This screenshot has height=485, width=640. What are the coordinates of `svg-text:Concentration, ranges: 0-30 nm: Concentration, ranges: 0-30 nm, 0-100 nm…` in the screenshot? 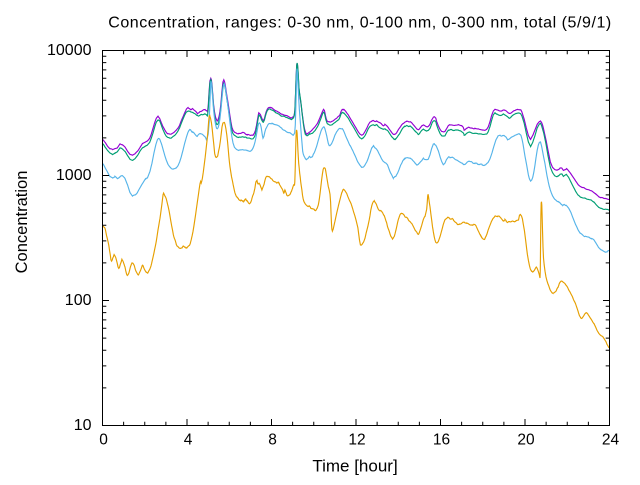 It's located at (360, 23).